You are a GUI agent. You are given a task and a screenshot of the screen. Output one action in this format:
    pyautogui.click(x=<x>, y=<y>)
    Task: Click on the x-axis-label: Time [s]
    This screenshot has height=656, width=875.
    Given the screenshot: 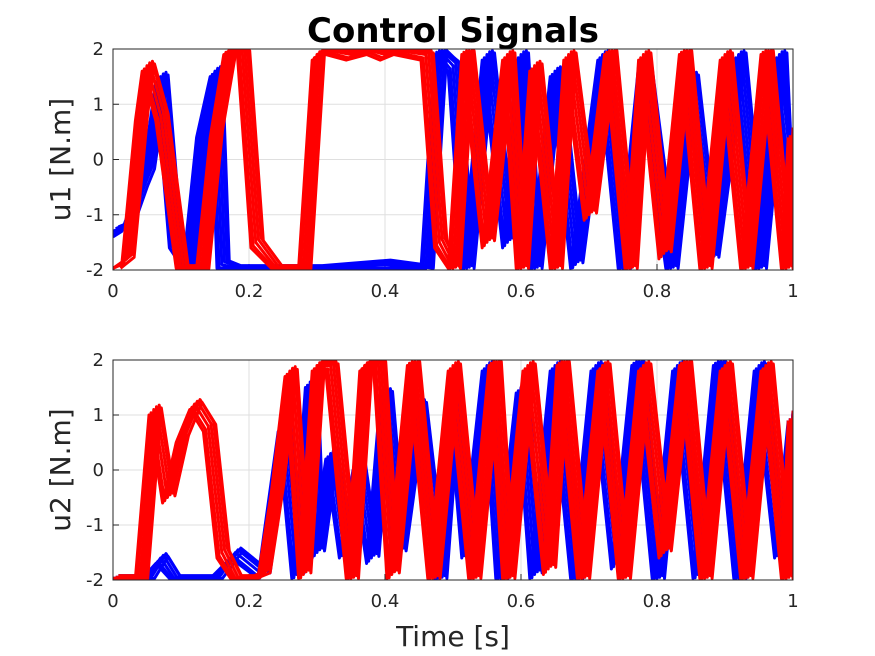 What is the action you would take?
    pyautogui.click(x=452, y=636)
    